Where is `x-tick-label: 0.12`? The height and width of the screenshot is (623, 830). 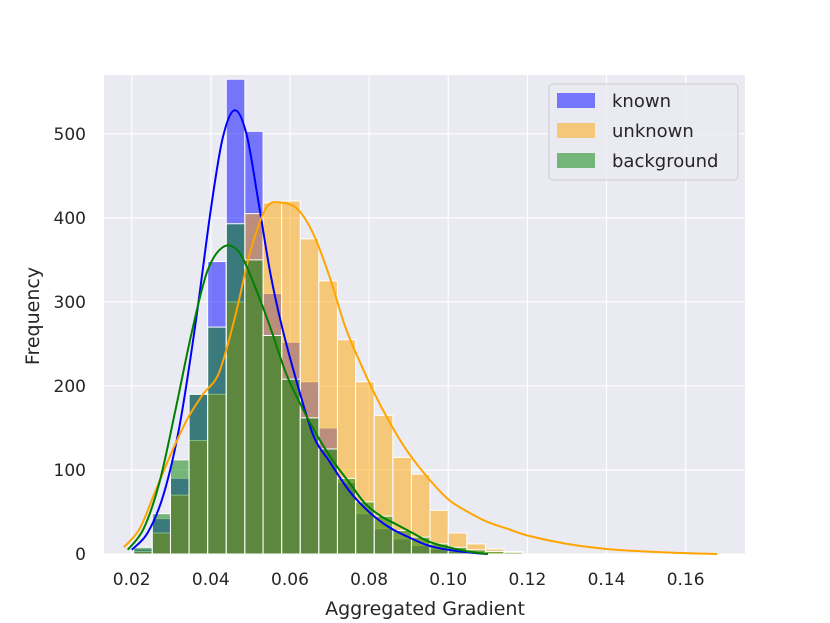
x-tick-label: 0.12 is located at coordinates (527, 580).